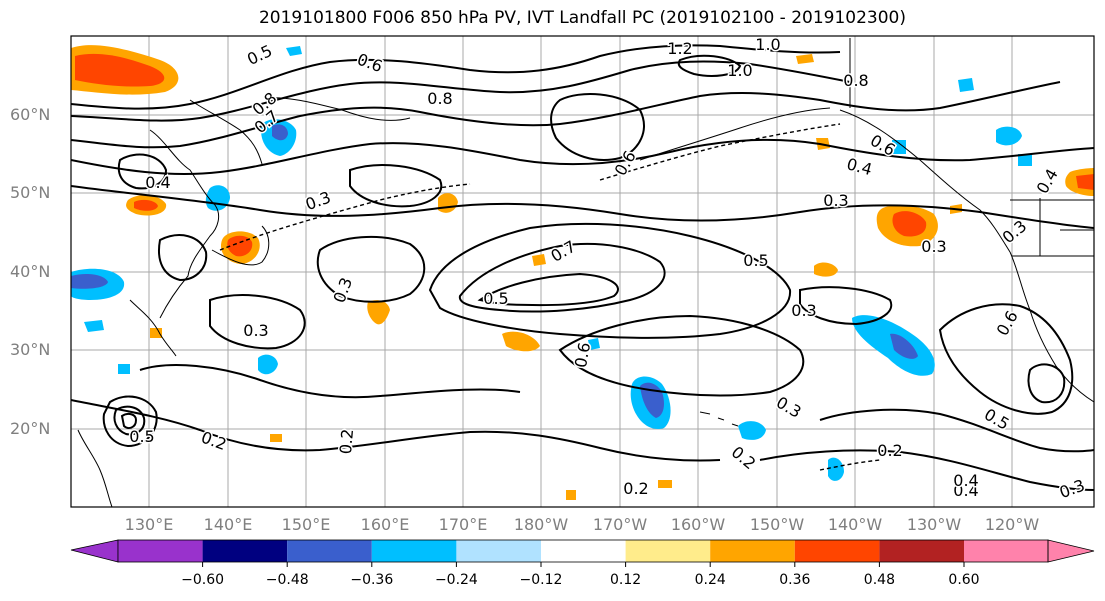  I want to click on colorbar-tick-label: −0.12, so click(541, 580).